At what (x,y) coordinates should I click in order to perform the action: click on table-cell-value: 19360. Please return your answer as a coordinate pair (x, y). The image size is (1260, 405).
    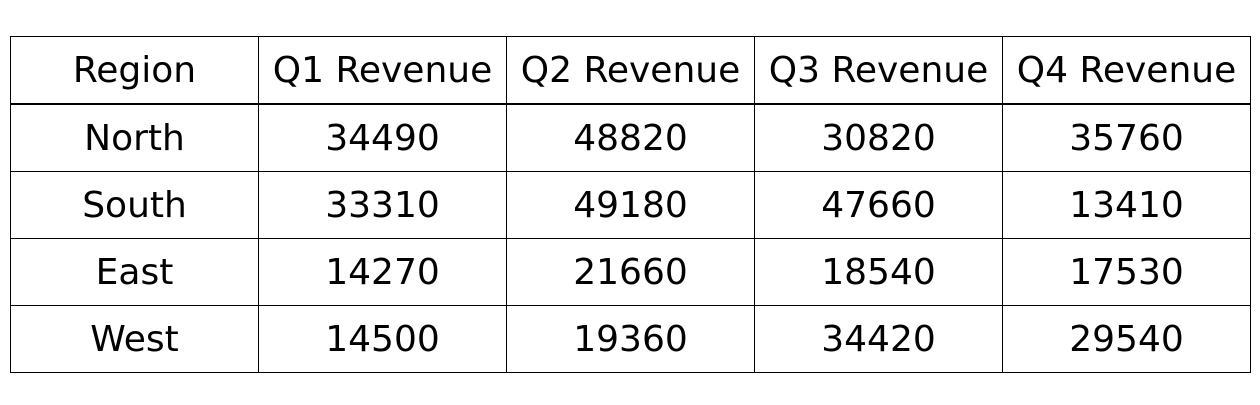
    Looking at the image, I should click on (630, 339).